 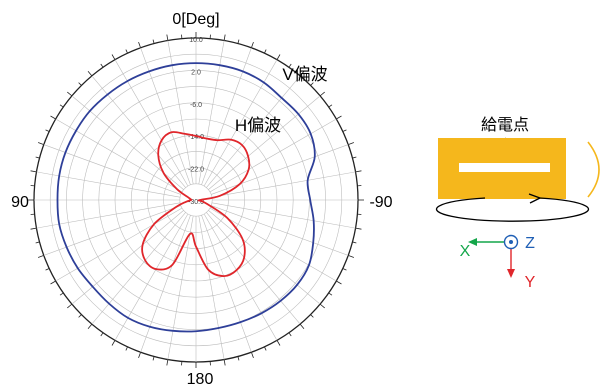 What do you see at coordinates (196, 72) in the screenshot?
I see `radial-tick-label: 2.0` at bounding box center [196, 72].